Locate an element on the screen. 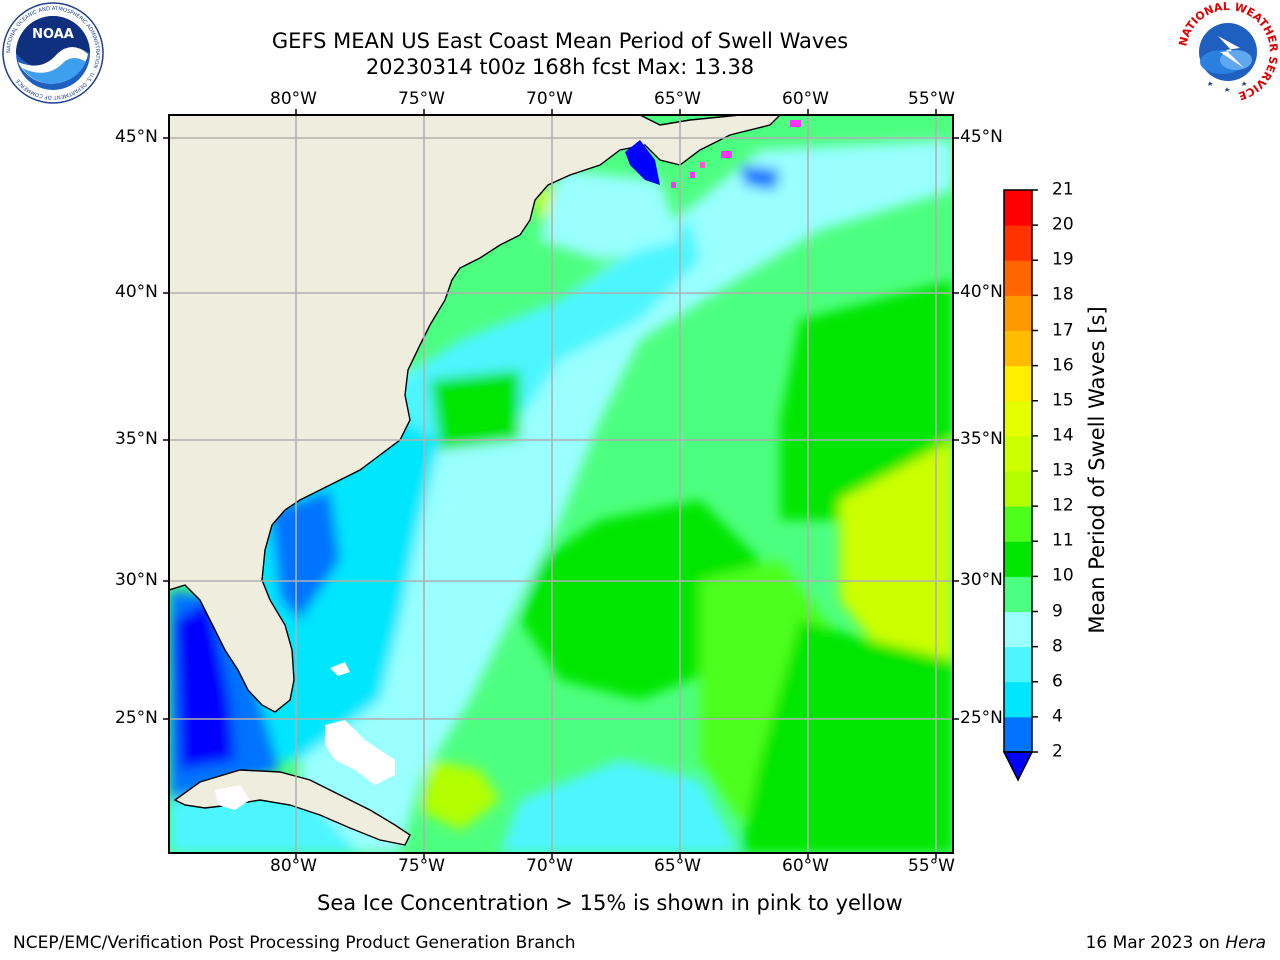 The height and width of the screenshot is (960, 1280). lat-label-right-40n: 40°N is located at coordinates (981, 292).